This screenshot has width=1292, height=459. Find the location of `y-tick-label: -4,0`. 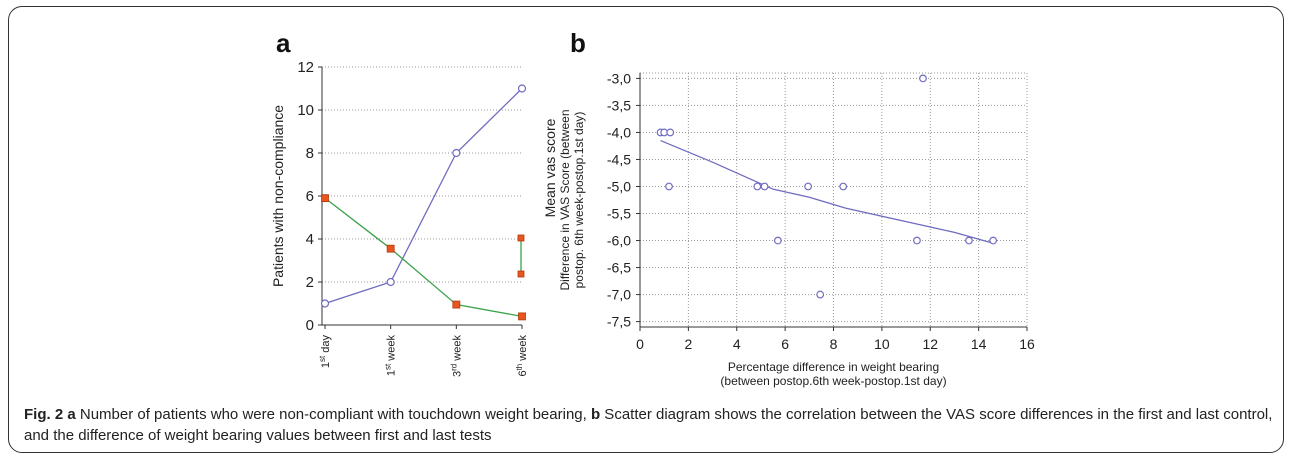

y-tick-label: -4,0 is located at coordinates (619, 132).